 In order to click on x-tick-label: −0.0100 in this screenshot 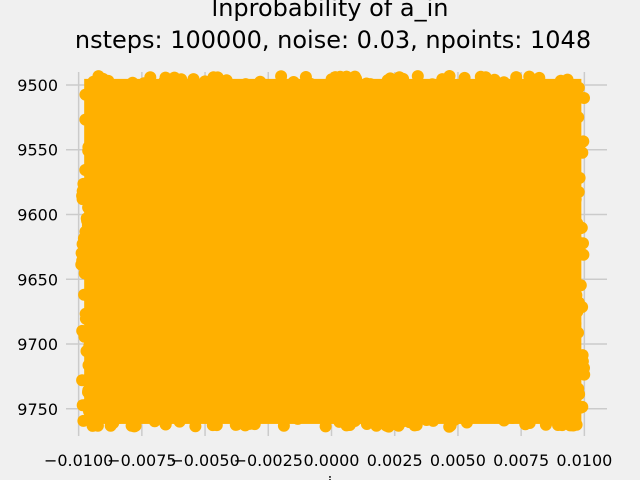, I will do `click(78, 460)`.